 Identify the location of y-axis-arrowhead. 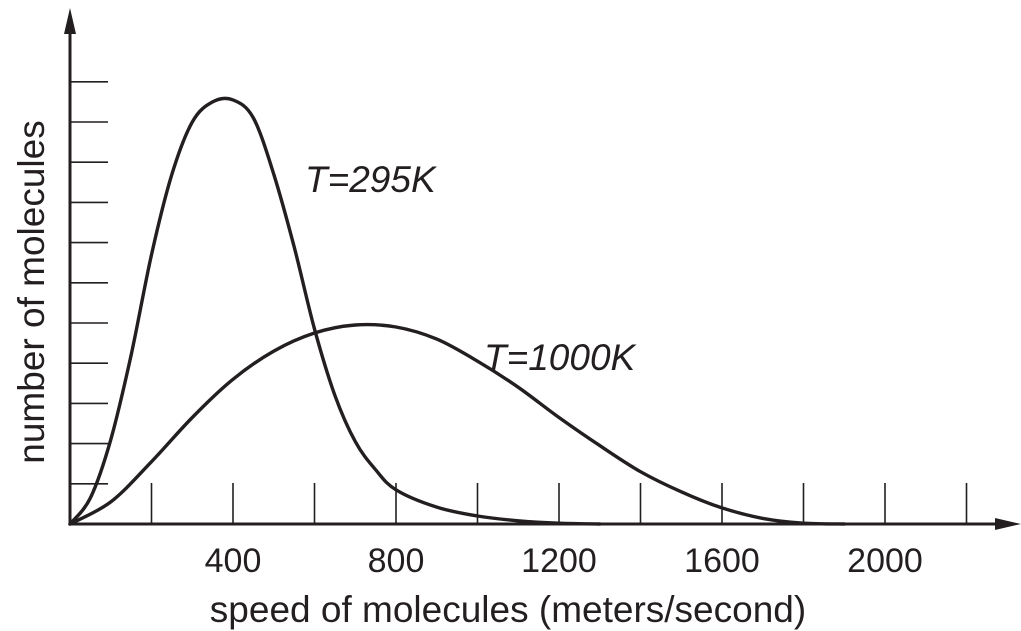
(70, 21).